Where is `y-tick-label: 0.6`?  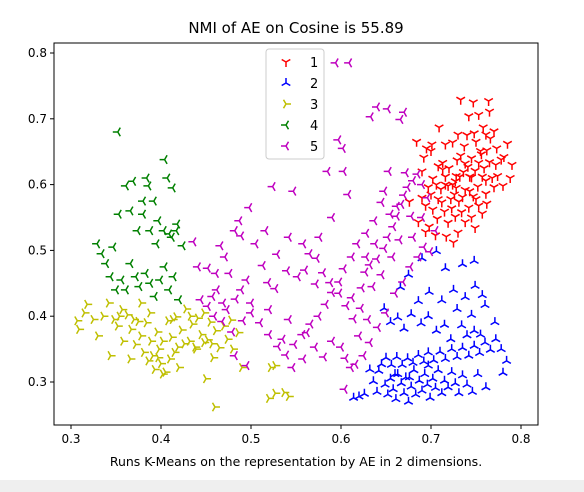 y-tick-label: 0.6 is located at coordinates (37, 185).